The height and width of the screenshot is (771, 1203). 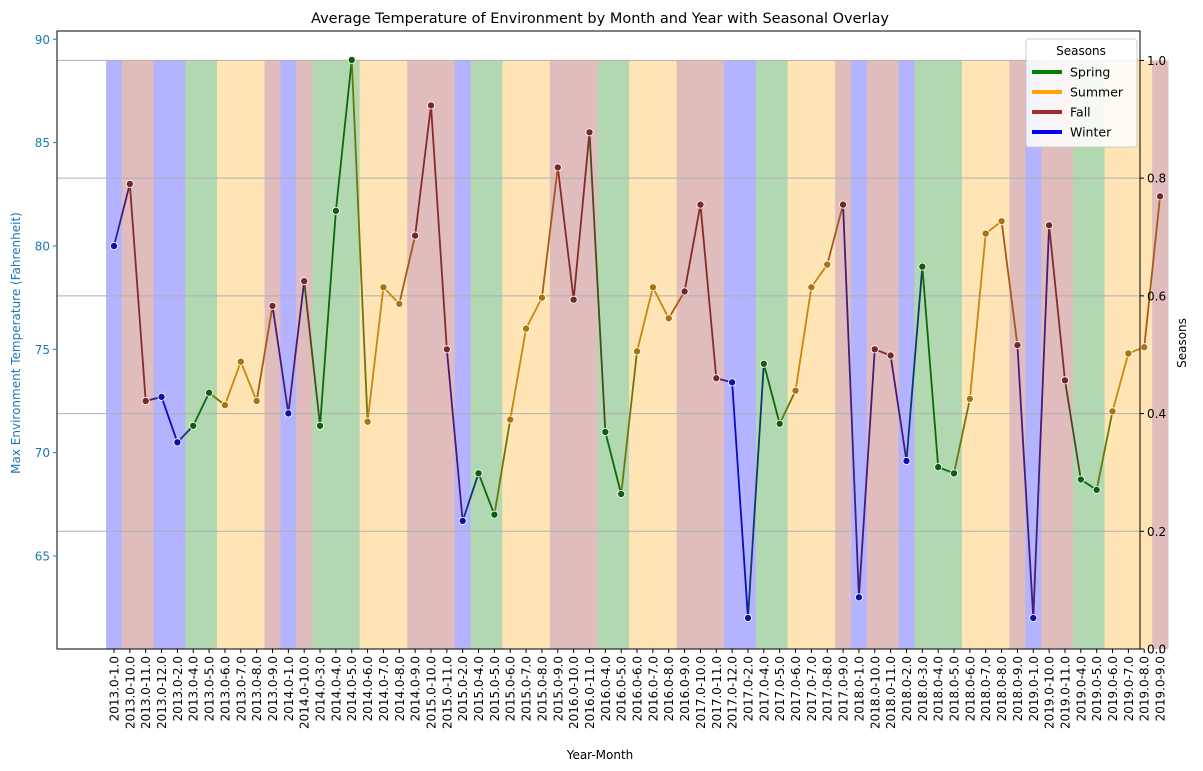 What do you see at coordinates (1081, 688) in the screenshot?
I see `x-tick-label: 2019.0-4.0` at bounding box center [1081, 688].